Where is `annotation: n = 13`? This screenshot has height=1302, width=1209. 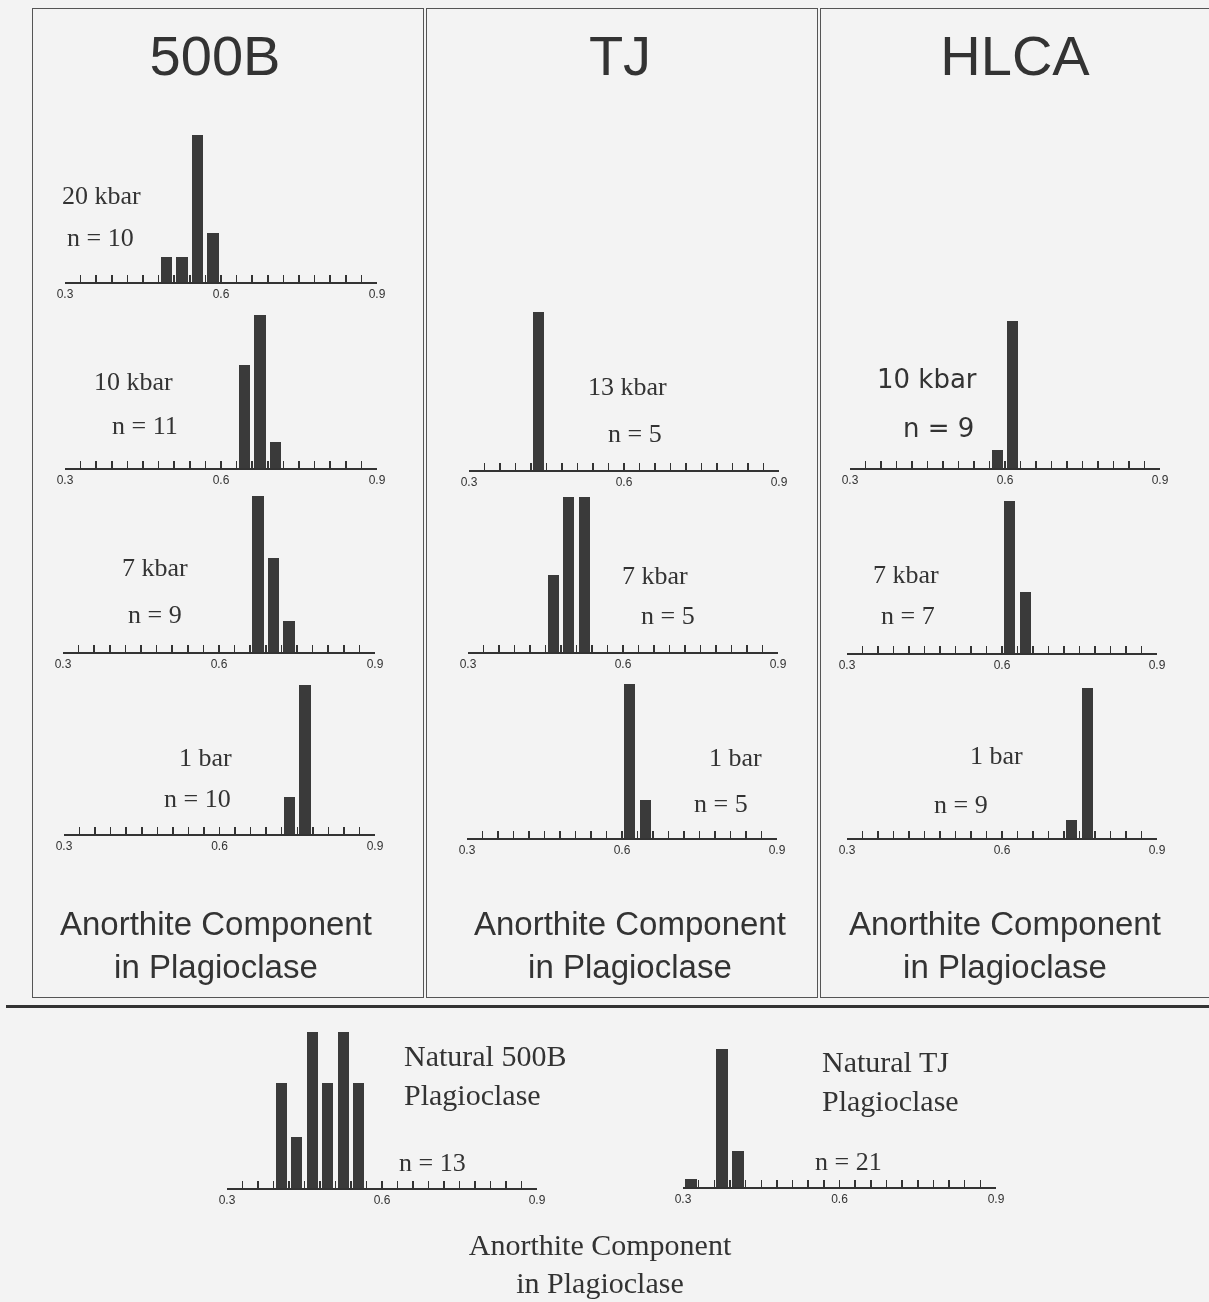 annotation: n = 13 is located at coordinates (432, 1162).